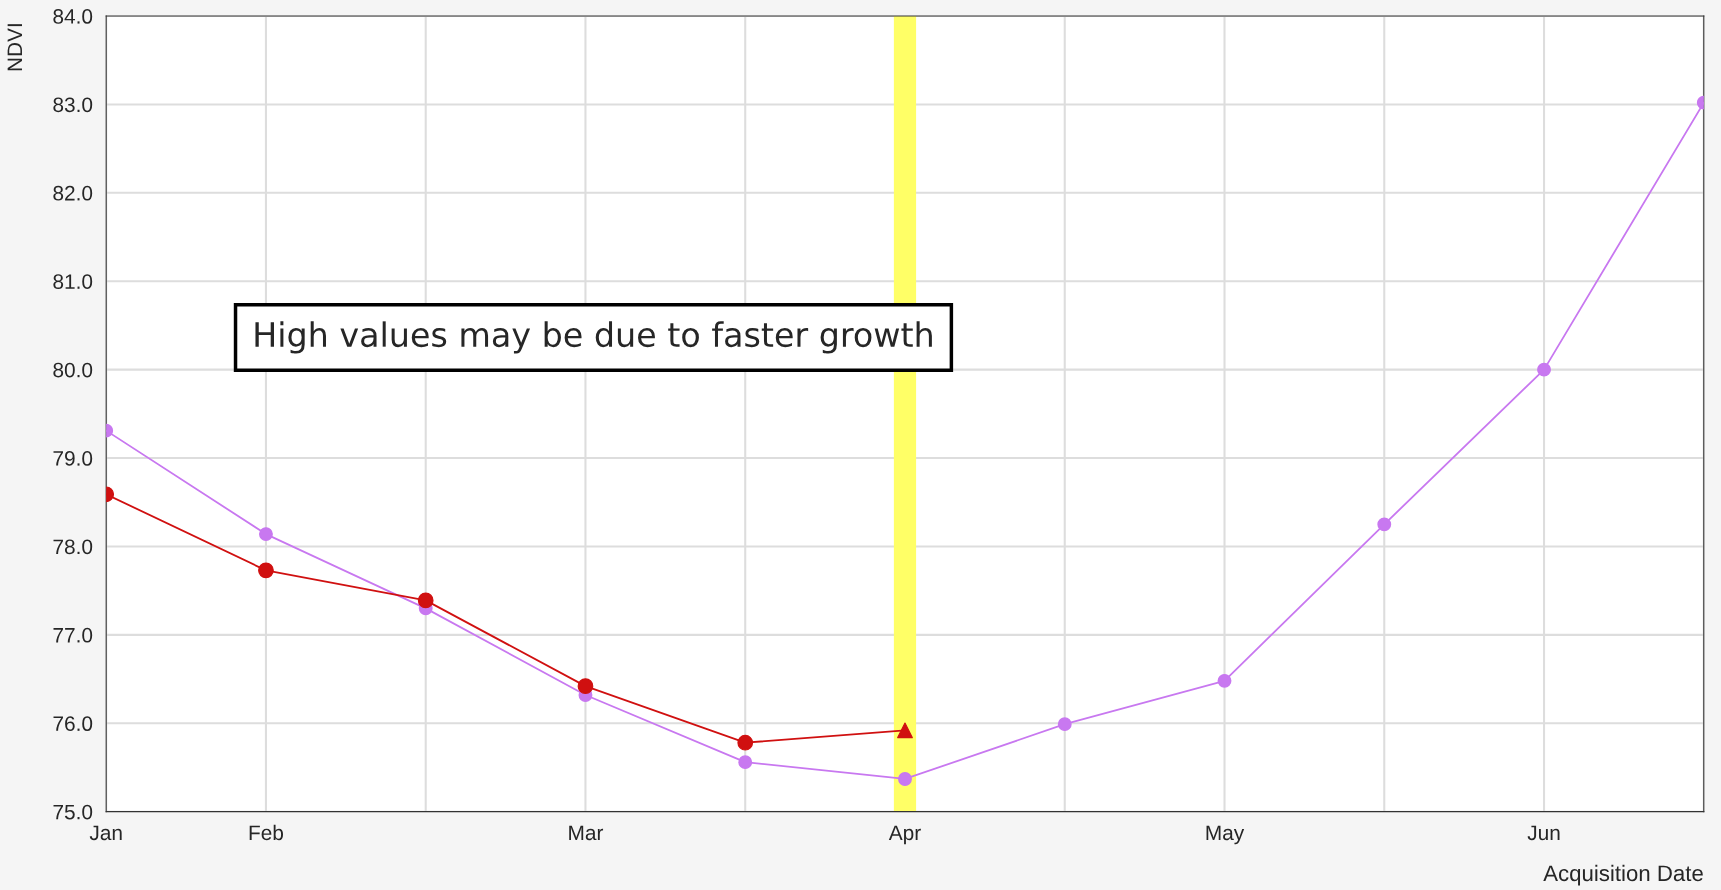 The image size is (1721, 890). I want to click on y-tick-label: 78.0, so click(73, 547).